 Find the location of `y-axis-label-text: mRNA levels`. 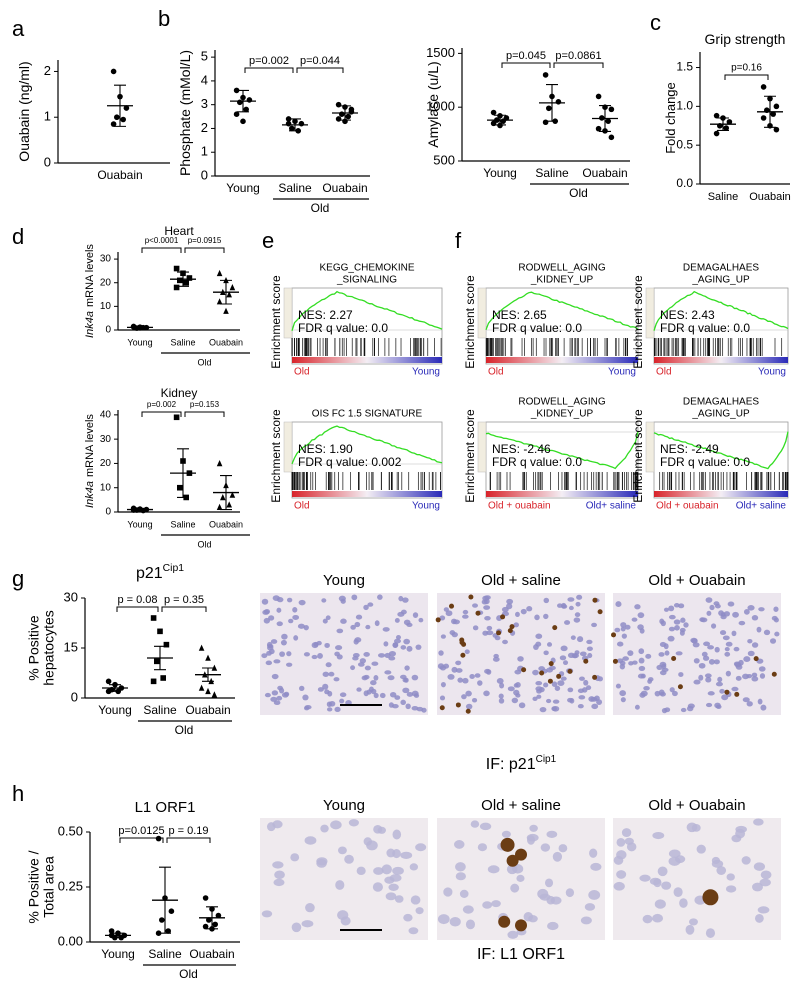

y-axis-label-text: mRNA levels is located at coordinates (90, 445).